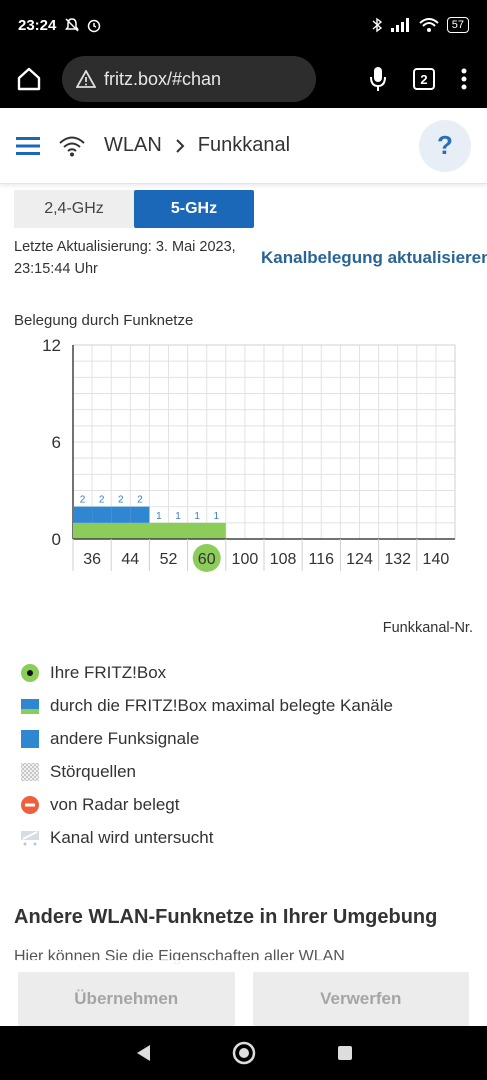 This screenshot has height=1080, width=487. Describe the element at coordinates (125, 247) in the screenshot. I see `last-update-line1: Letzte Aktualisierung: 3. Mai 2023,` at that location.